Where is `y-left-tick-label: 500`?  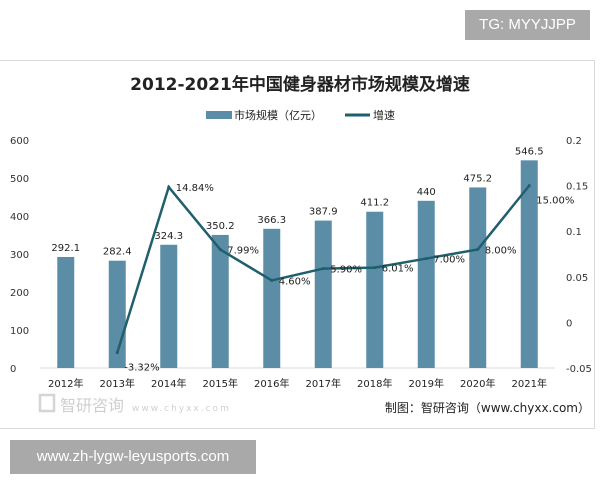 y-left-tick-label: 500 is located at coordinates (19, 179).